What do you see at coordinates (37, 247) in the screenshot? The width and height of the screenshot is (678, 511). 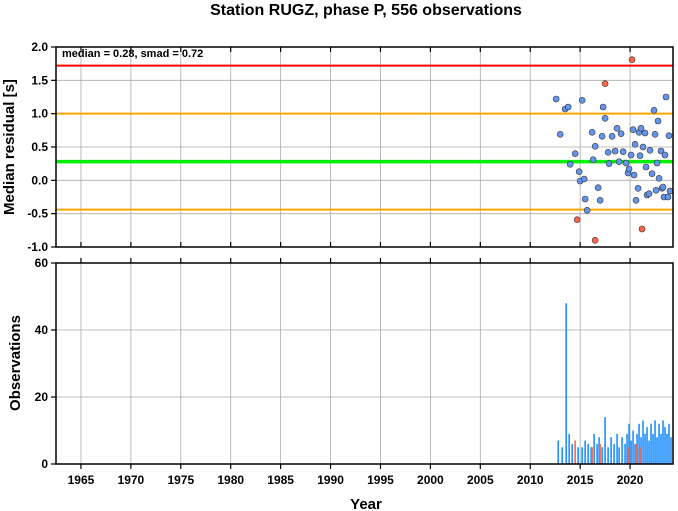 I see `residual-y-tick-label: -1.0` at bounding box center [37, 247].